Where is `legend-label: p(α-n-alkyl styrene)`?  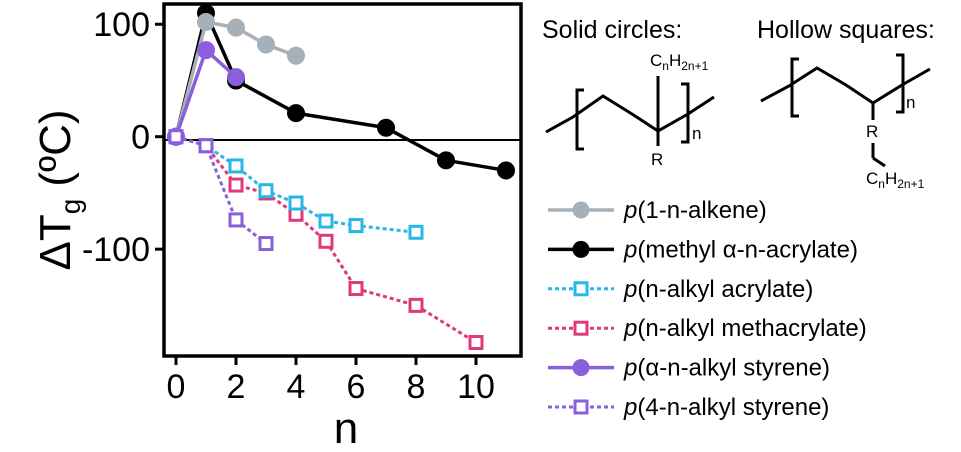 legend-label: p(α-n-alkyl styrene) is located at coordinates (726, 368).